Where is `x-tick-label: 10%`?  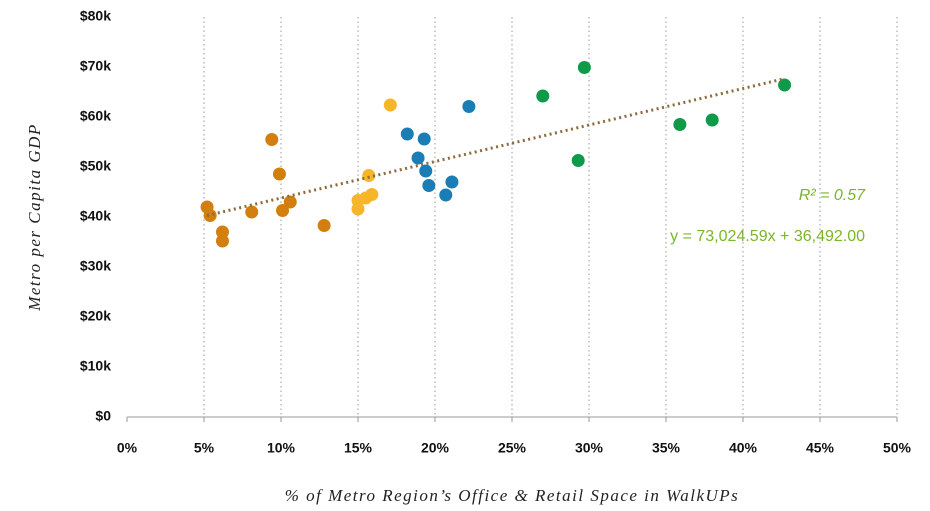
x-tick-label: 10% is located at coordinates (281, 448).